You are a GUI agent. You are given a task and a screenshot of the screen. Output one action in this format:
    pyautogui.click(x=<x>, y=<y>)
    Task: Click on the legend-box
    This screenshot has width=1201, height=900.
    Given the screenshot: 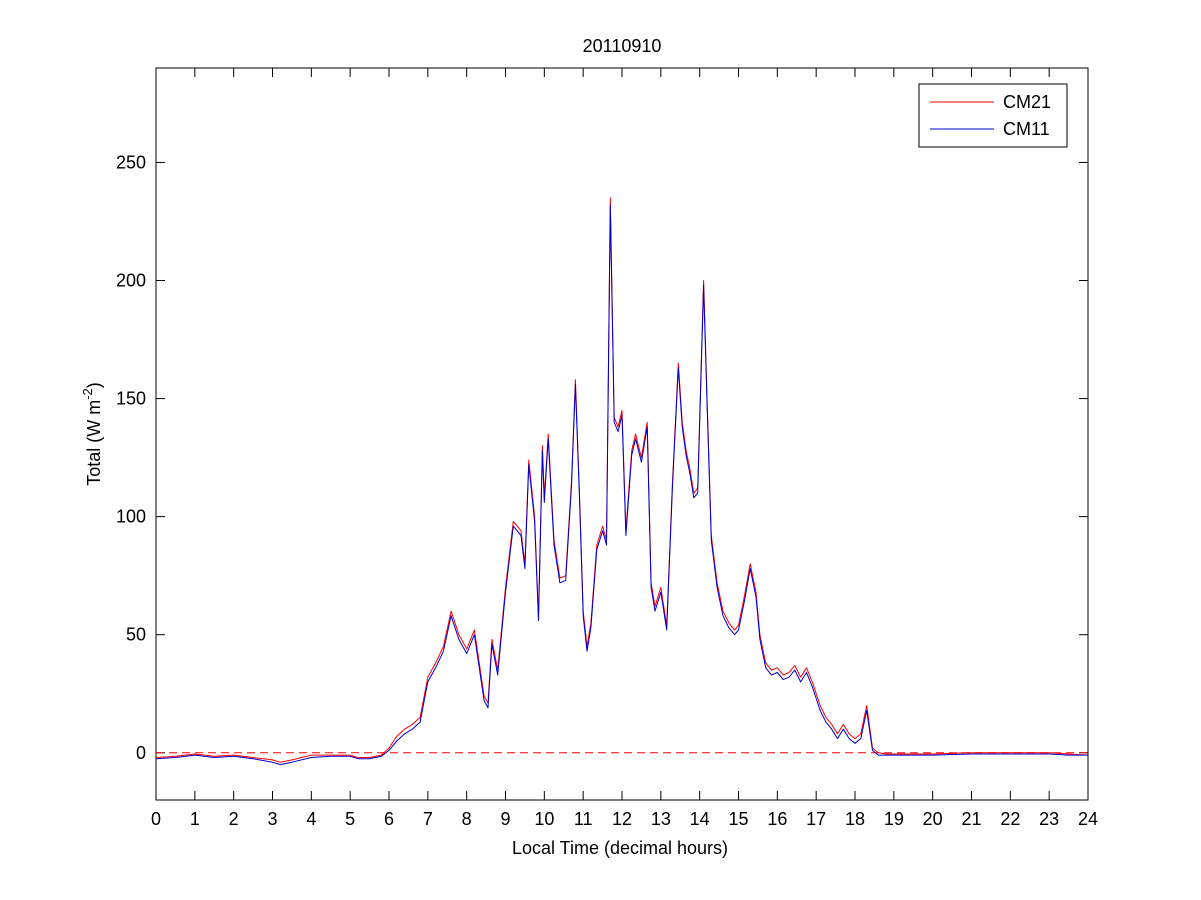 What is the action you would take?
    pyautogui.click(x=993, y=115)
    